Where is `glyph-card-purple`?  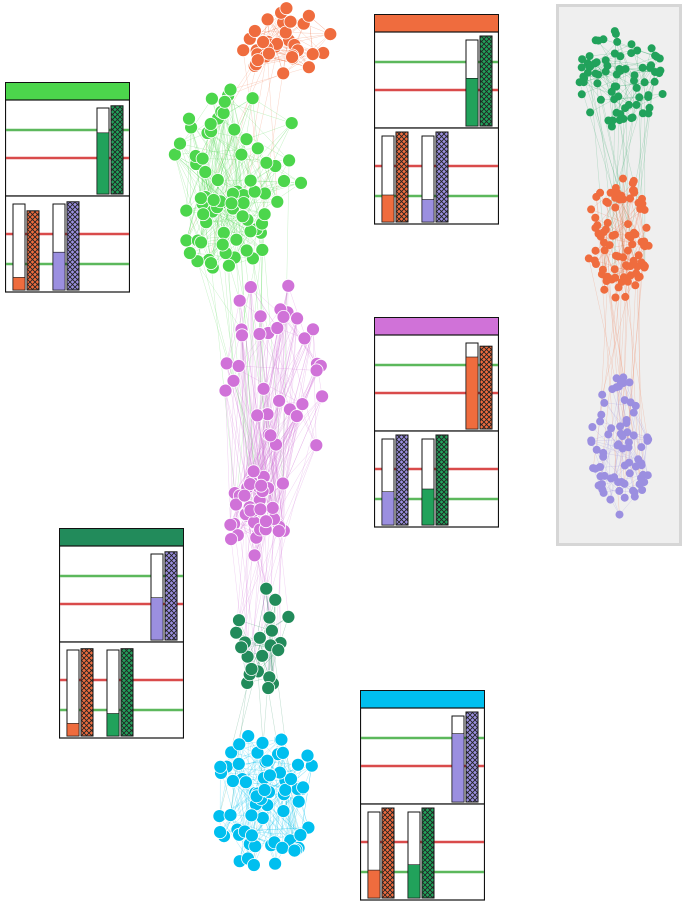
glyph-card-purple is located at coordinates (436, 422).